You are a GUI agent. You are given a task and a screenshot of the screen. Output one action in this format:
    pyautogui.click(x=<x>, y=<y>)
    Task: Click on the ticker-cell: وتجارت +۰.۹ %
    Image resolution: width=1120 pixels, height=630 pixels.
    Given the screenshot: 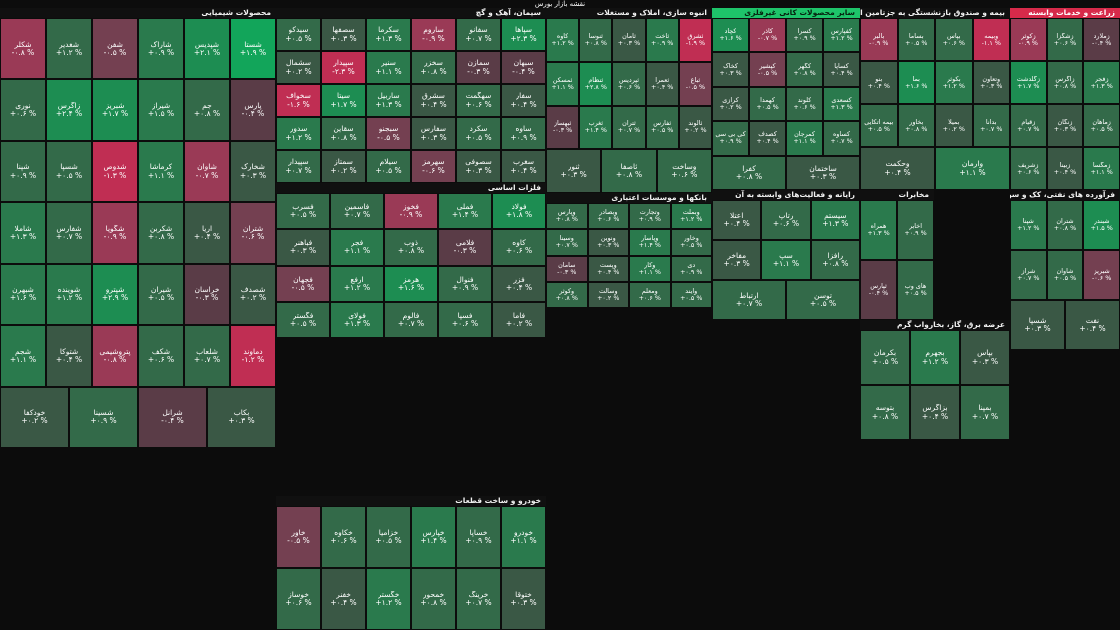 What is the action you would take?
    pyautogui.click(x=650, y=216)
    